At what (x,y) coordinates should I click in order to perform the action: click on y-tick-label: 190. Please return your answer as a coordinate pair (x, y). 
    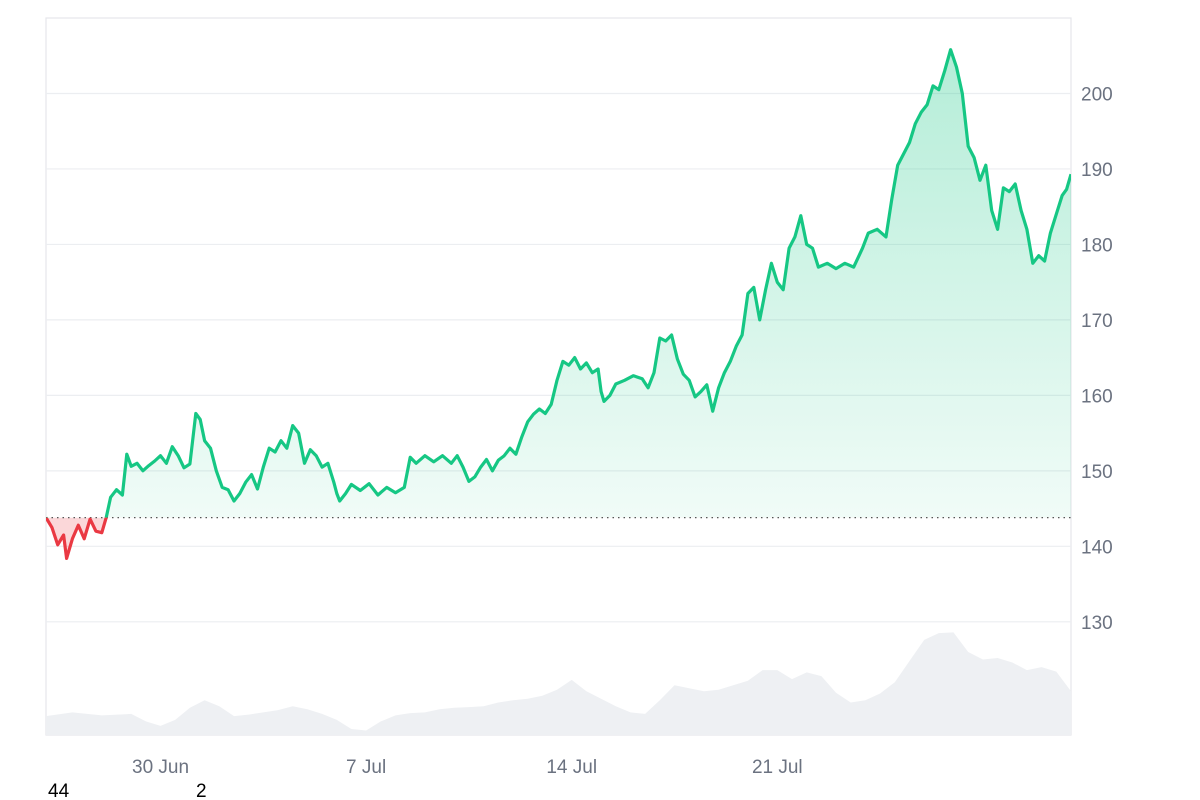
    Looking at the image, I should click on (1097, 170).